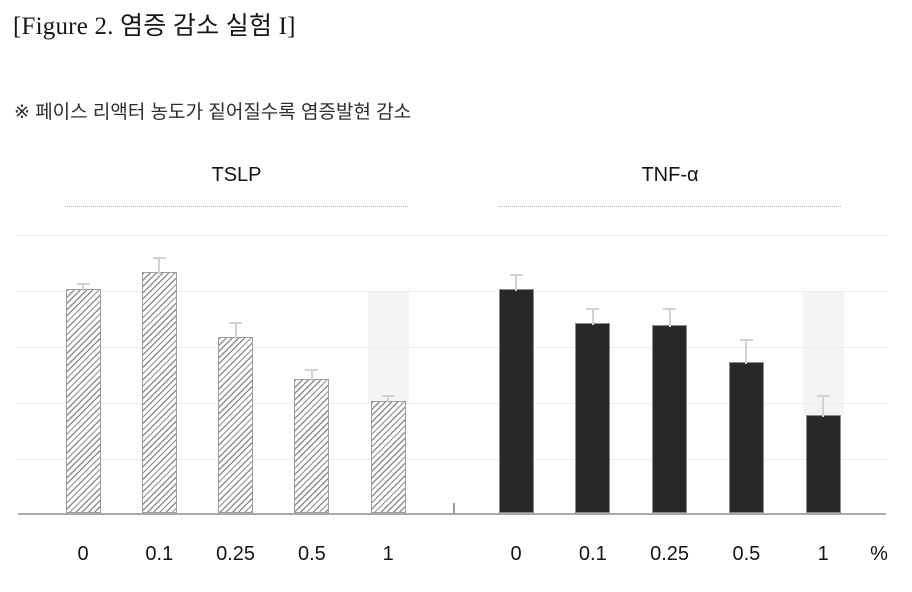  What do you see at coordinates (746, 437) in the screenshot?
I see `bar-TNF-α-0.5` at bounding box center [746, 437].